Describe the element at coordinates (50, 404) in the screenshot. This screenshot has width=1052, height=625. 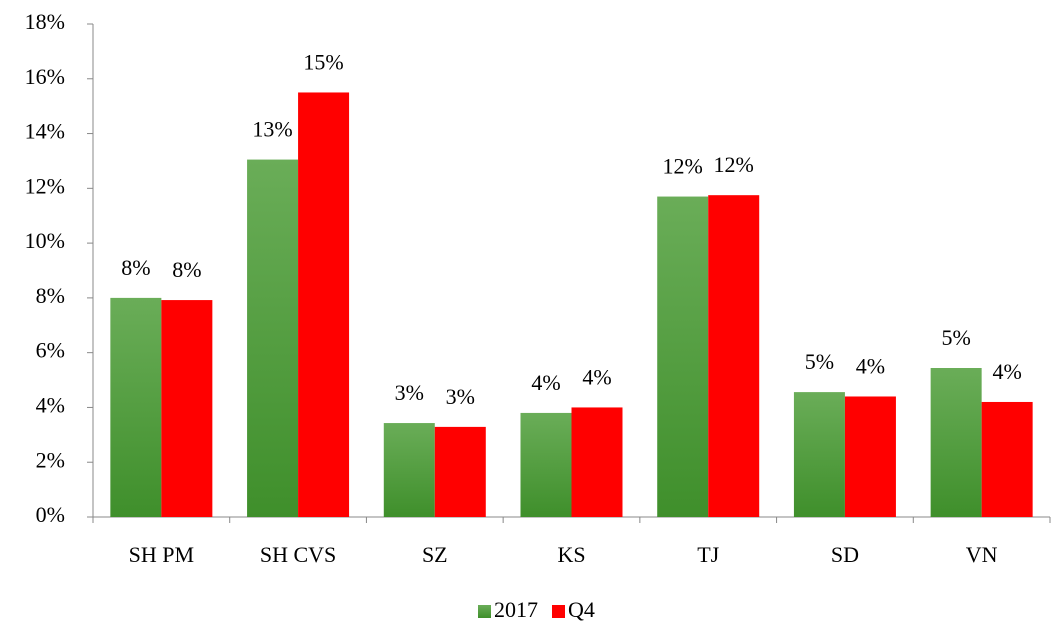
I see `y-tick-label: 4%` at that location.